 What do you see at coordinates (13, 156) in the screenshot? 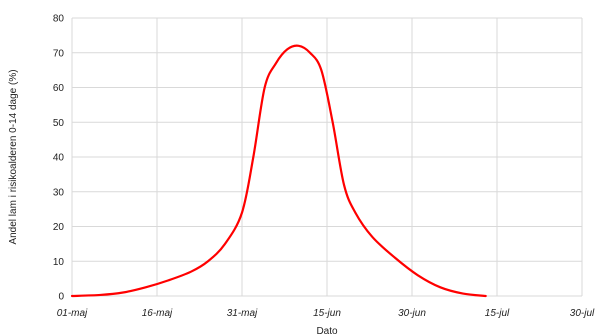
I see `y-axis-label: Andel lam i risikoalderen 0-14 dage (%)` at bounding box center [13, 156].